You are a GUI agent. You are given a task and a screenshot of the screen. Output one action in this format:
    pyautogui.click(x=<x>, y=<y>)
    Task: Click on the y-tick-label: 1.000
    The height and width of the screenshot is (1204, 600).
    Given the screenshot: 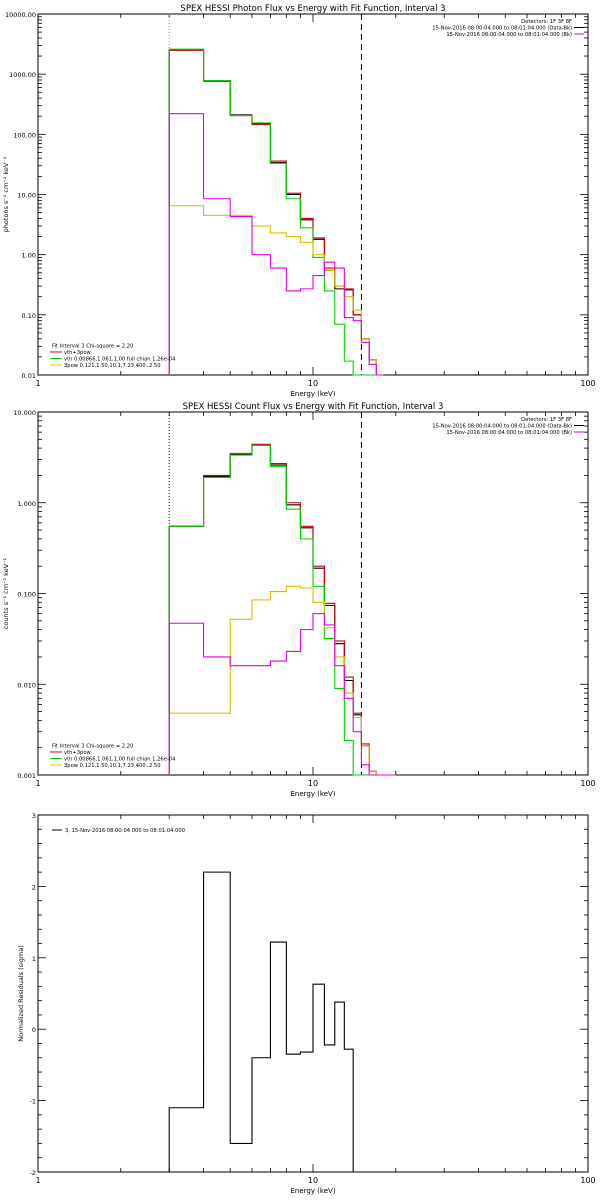 What is the action you would take?
    pyautogui.click(x=26, y=504)
    